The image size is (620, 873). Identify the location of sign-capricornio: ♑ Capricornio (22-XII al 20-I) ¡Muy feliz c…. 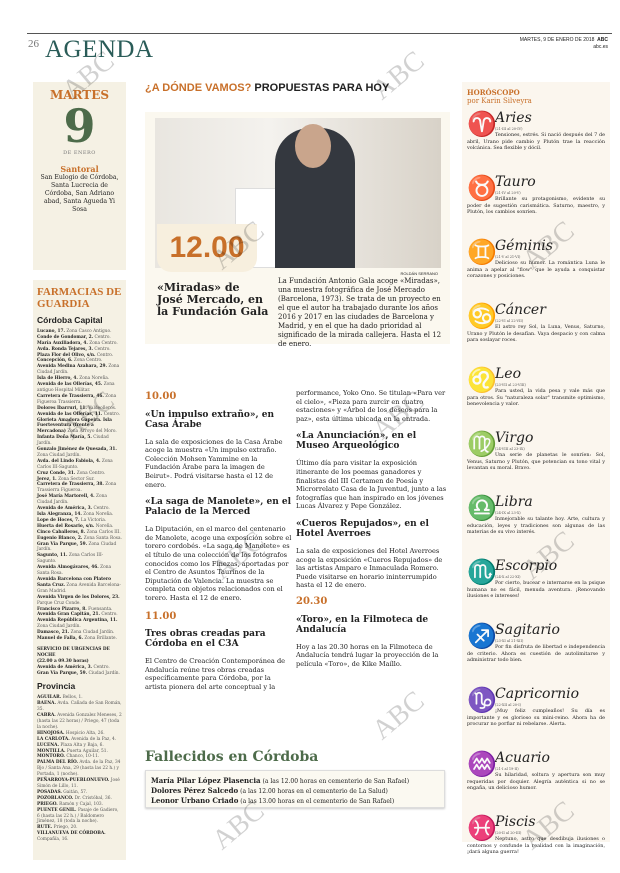
(536, 716).